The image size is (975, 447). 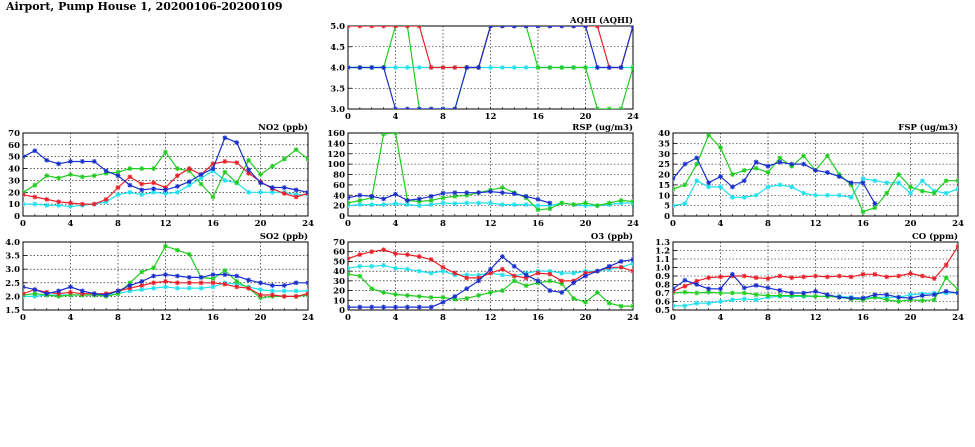 What do you see at coordinates (118, 318) in the screenshot?
I see `x-tick-label: 8` at bounding box center [118, 318].